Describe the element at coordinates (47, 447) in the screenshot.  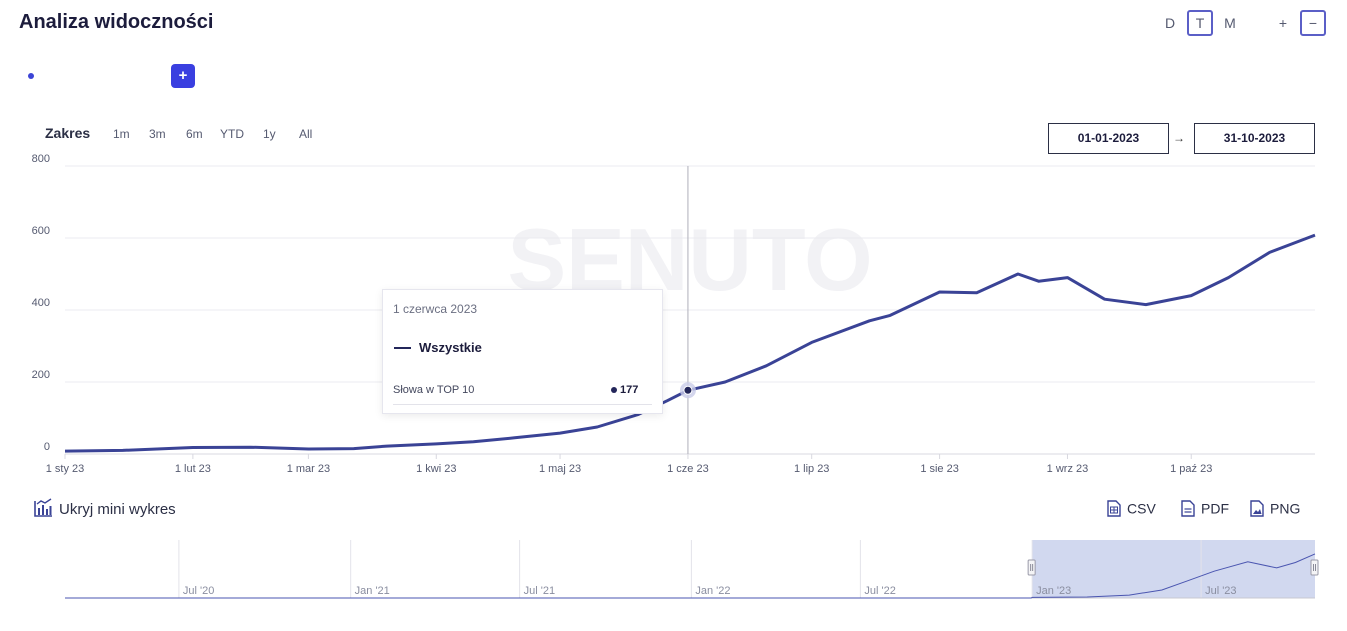
I see `y-tick-label: 0` at that location.